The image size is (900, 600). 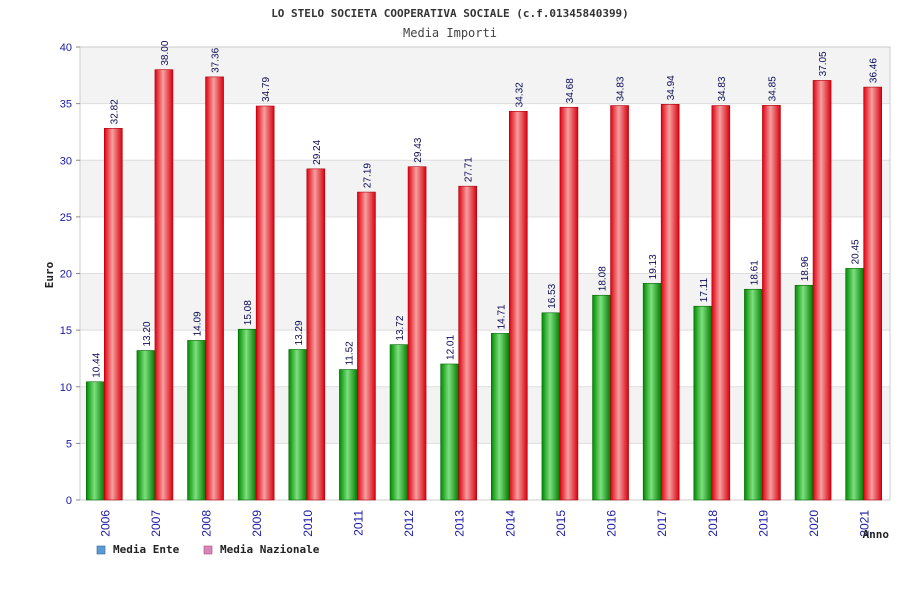 I want to click on value-label-media-ente-2019: 18.61, so click(x=754, y=272).